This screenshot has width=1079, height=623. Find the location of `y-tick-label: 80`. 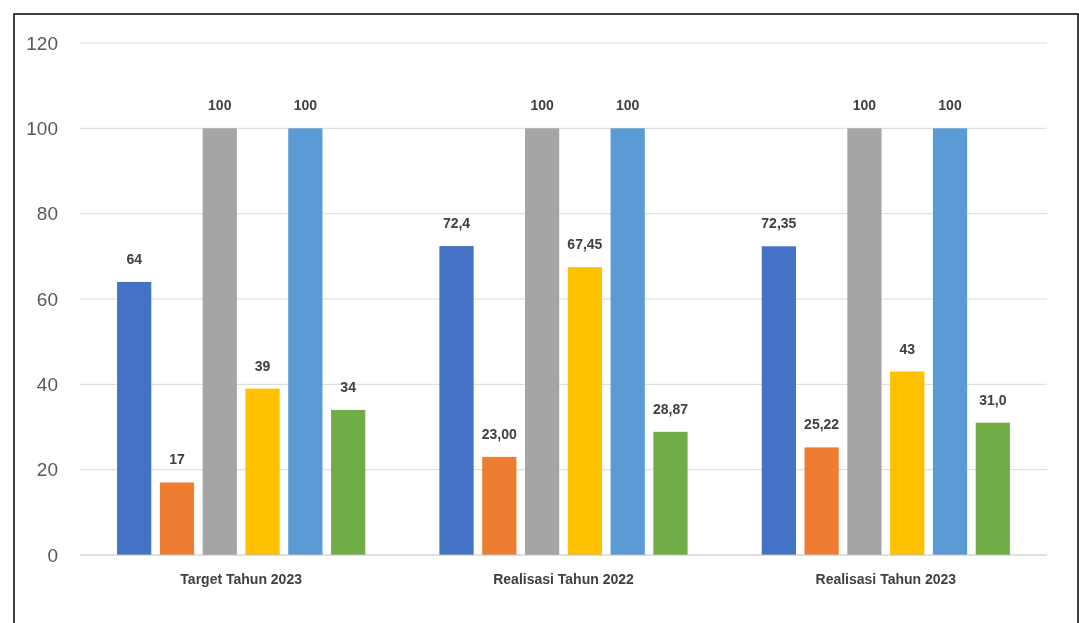

y-tick-label: 80 is located at coordinates (47, 214).